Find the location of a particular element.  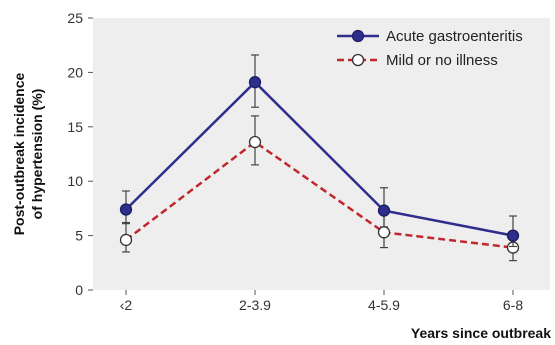

y-axis-ticks: 0 5 10 15 20 25 is located at coordinates (80, 154).